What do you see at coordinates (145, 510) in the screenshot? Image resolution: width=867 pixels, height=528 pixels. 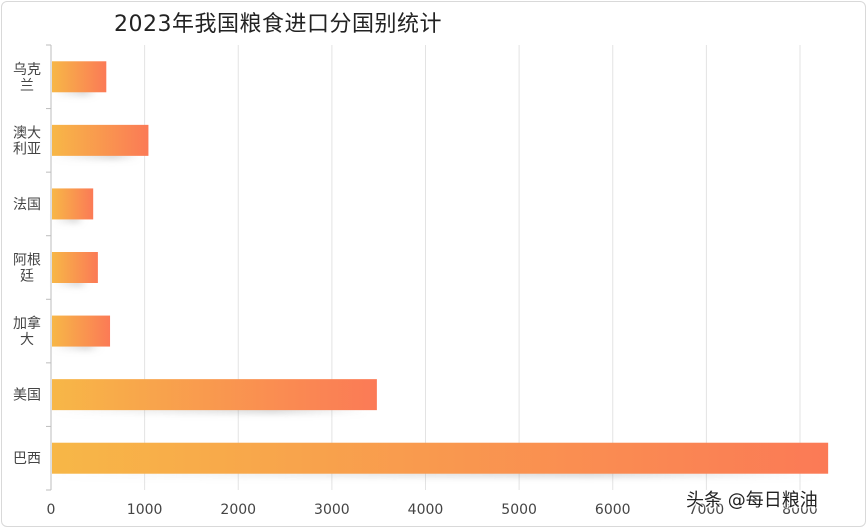 I see `x-tick-label: 1000` at bounding box center [145, 510].